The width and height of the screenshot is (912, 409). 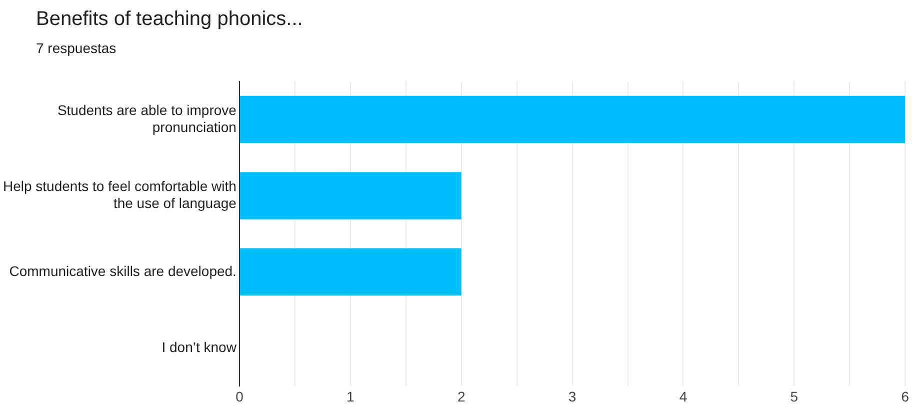 What do you see at coordinates (794, 396) in the screenshot?
I see `x-tick-label: 5` at bounding box center [794, 396].